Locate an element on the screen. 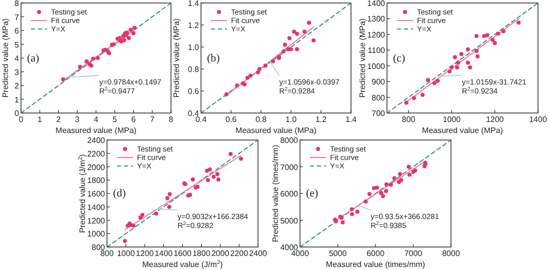  y-tick-label: 6000 is located at coordinates (289, 194).